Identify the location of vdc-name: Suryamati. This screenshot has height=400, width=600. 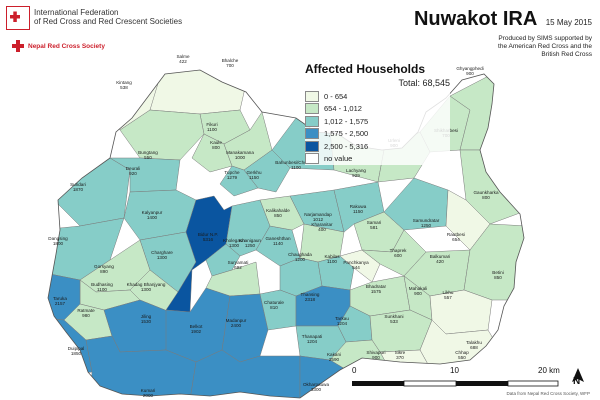
(238, 262).